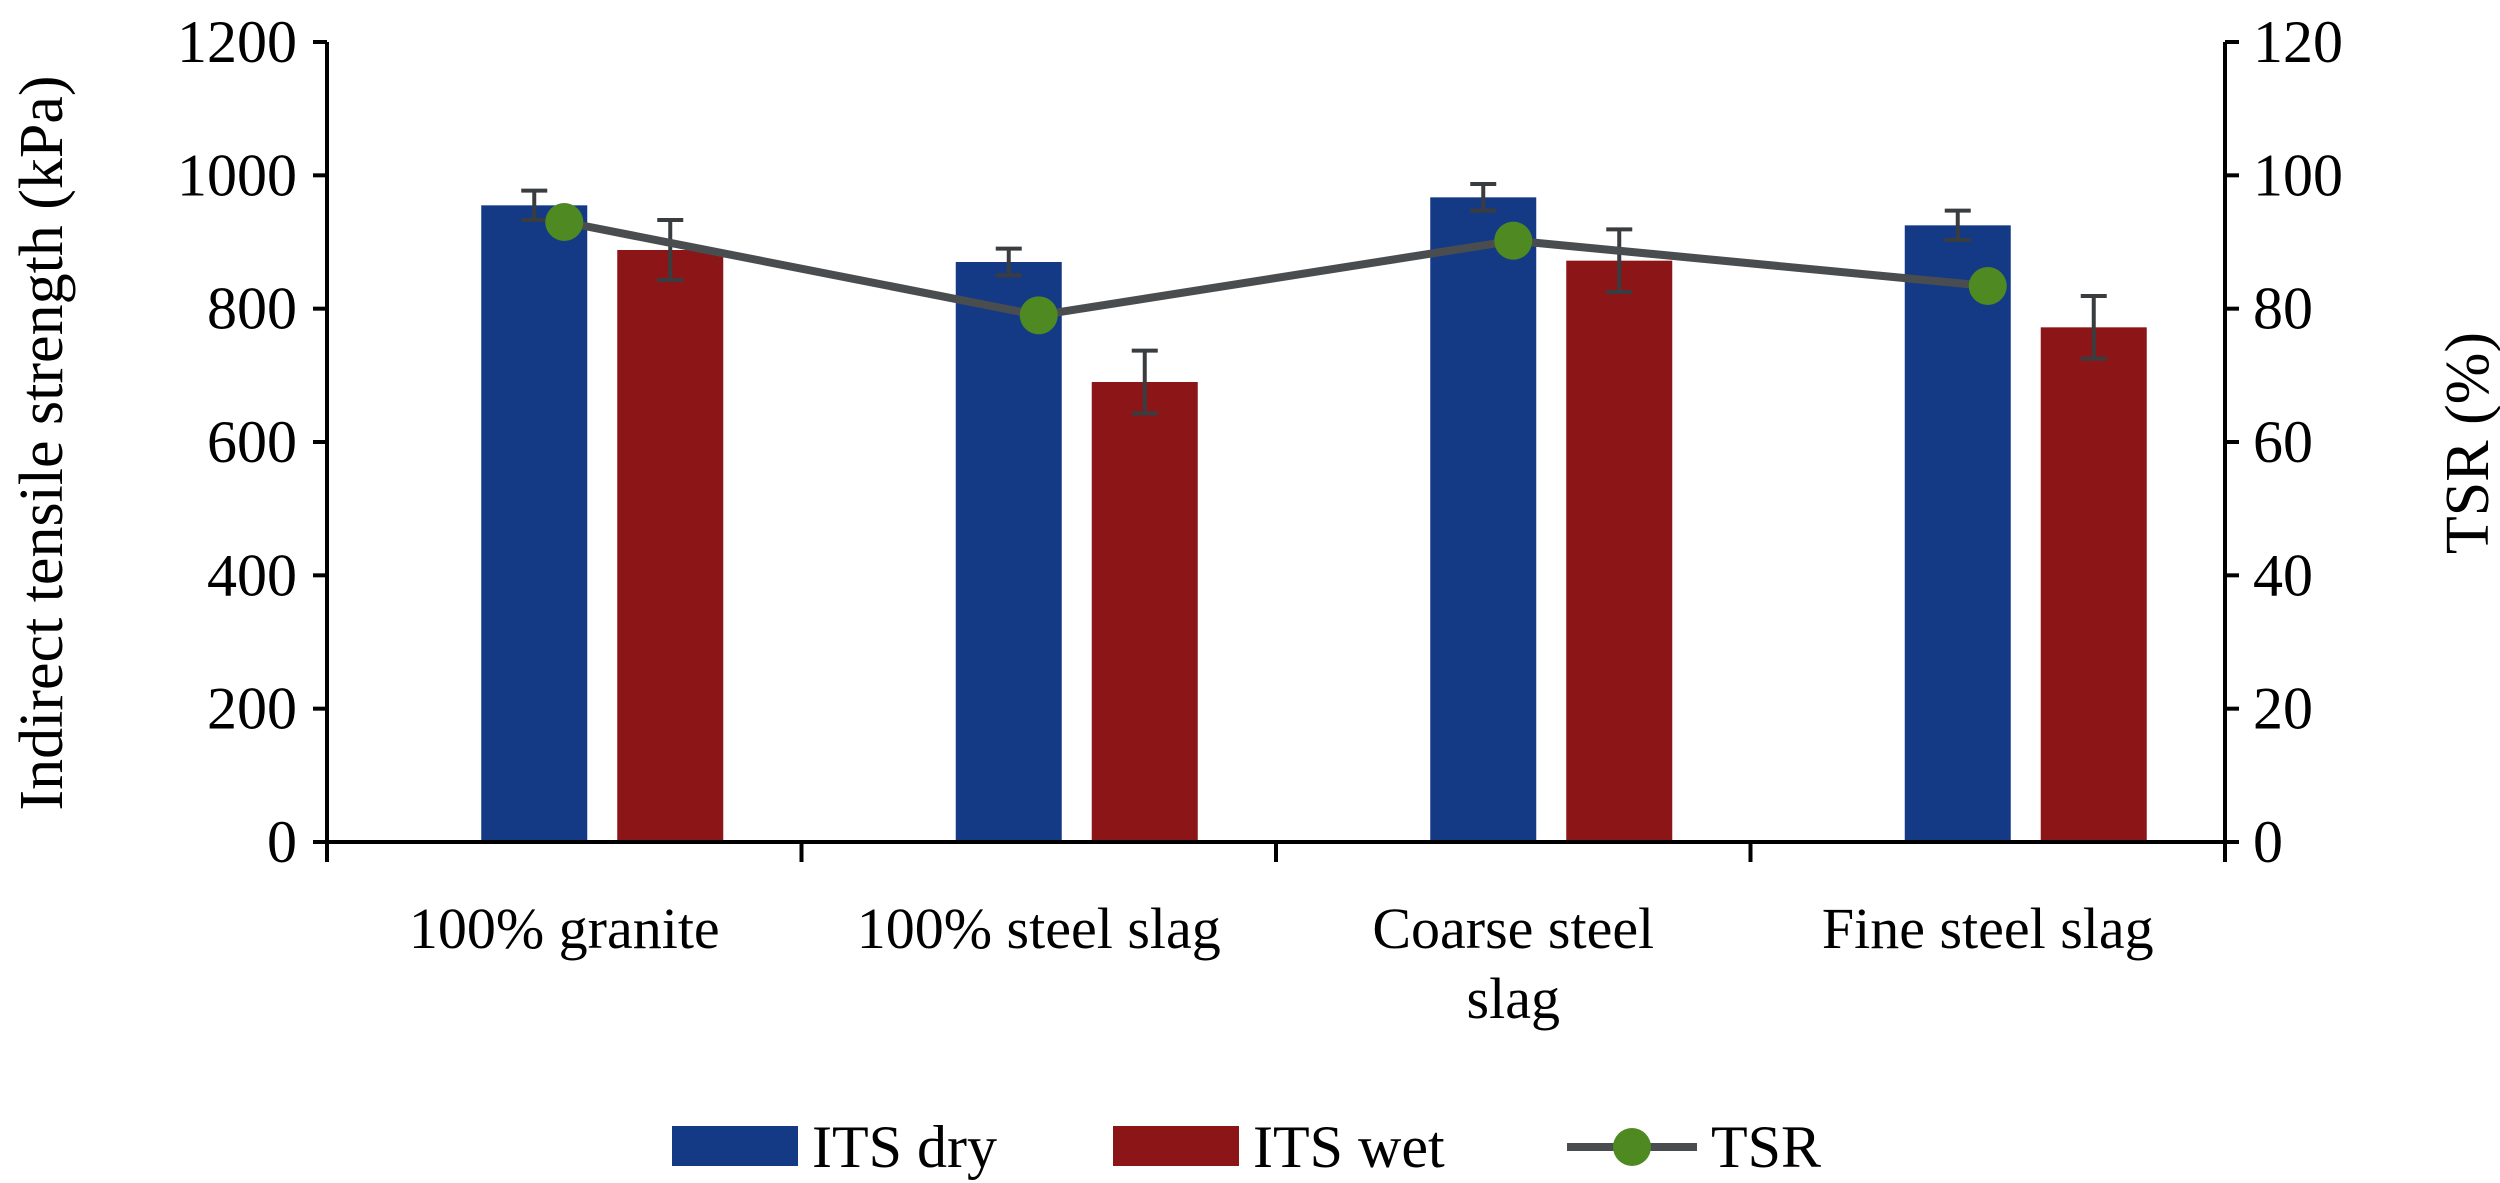 The image size is (2500, 1183). I want to click on left-tick-label: 800, so click(252, 309).